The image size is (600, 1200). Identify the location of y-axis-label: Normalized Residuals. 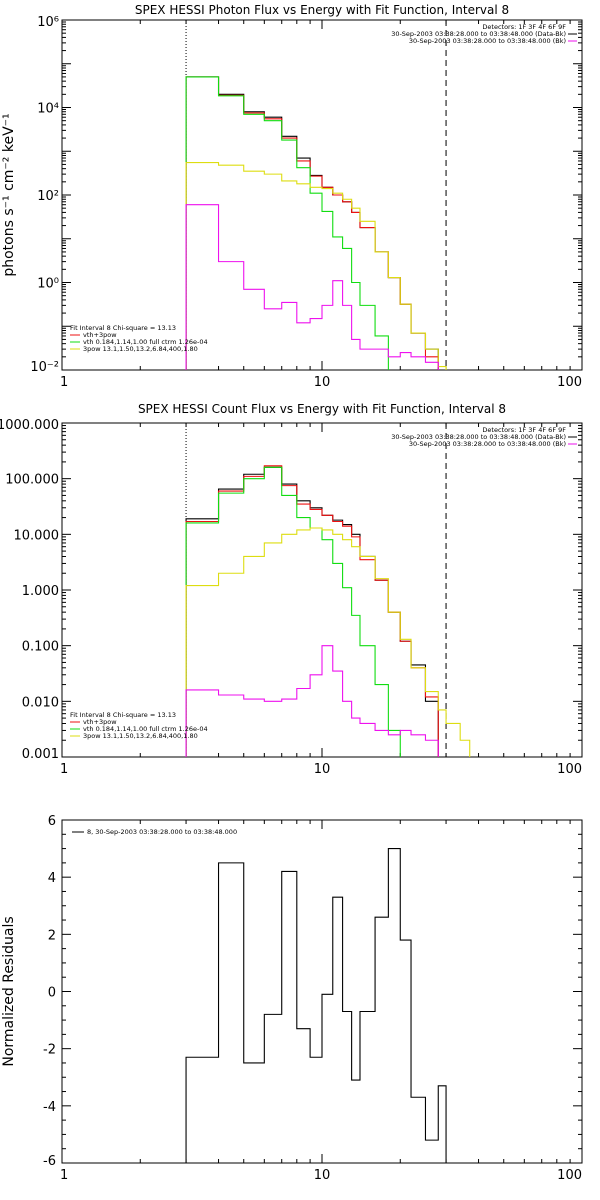
(9, 991).